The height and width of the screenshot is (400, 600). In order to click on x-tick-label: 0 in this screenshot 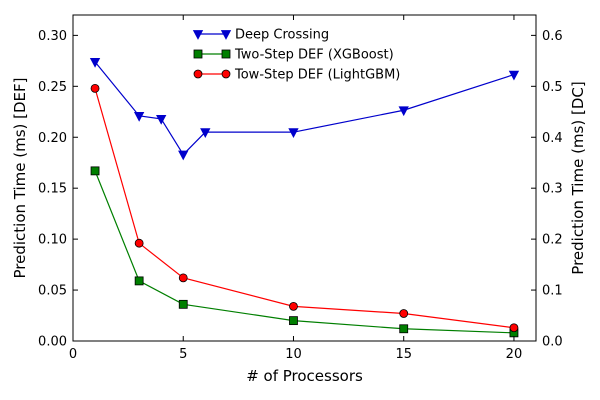, I will do `click(73, 354)`.